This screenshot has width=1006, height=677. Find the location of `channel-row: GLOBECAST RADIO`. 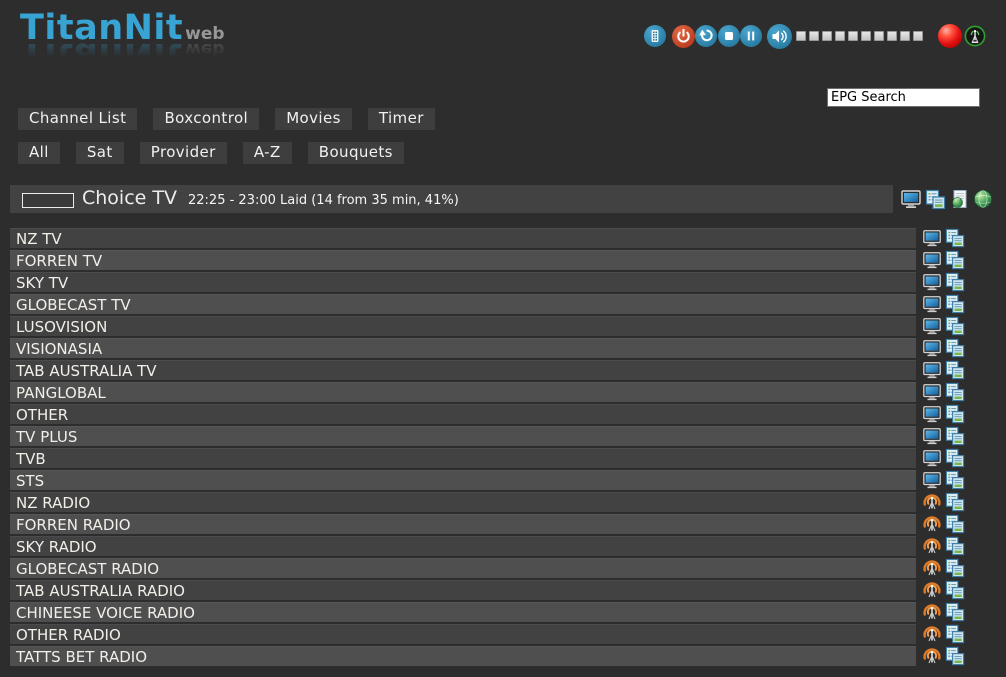

channel-row: GLOBECAST RADIO is located at coordinates (487, 568).